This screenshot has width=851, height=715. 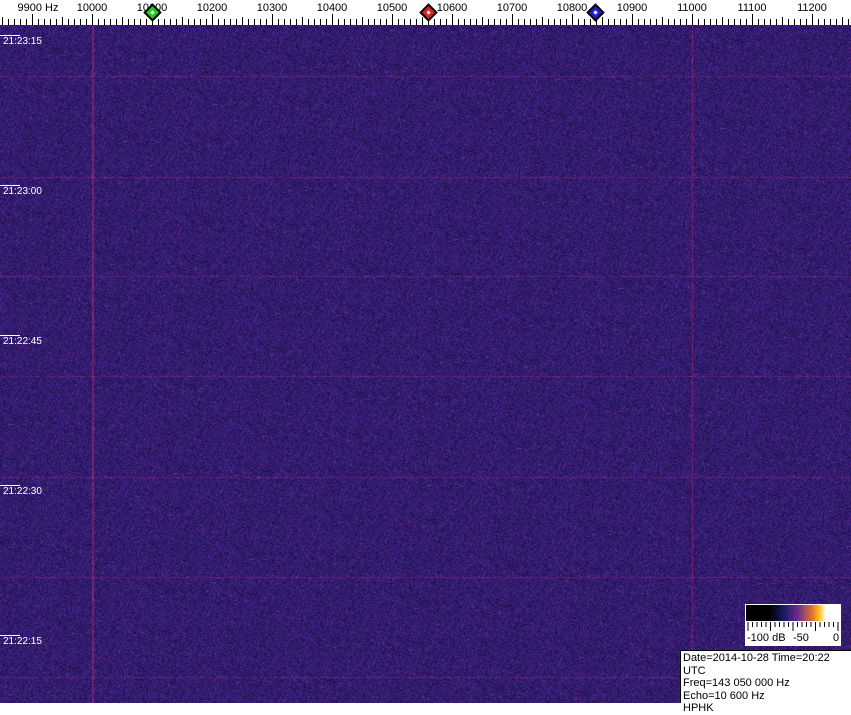 What do you see at coordinates (692, 8) in the screenshot?
I see `frequency-label: 11000` at bounding box center [692, 8].